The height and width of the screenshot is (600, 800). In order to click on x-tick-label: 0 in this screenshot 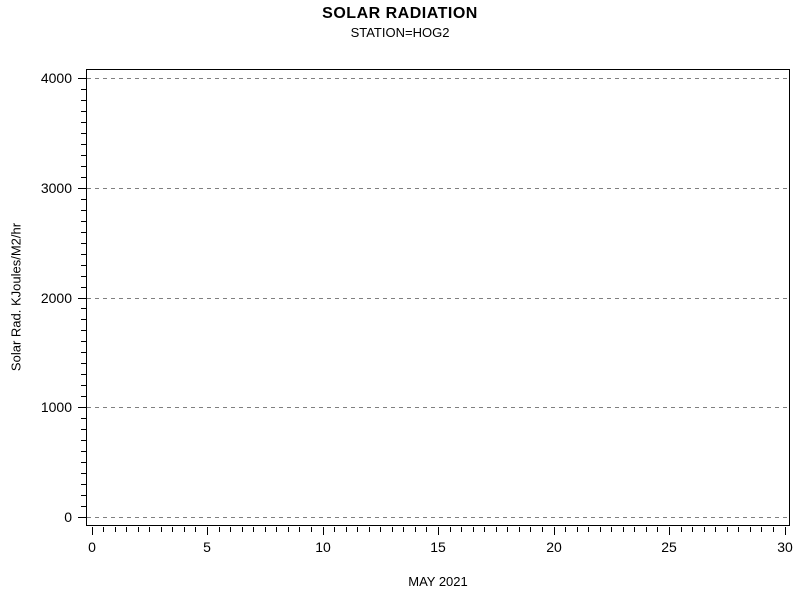, I will do `click(92, 547)`.